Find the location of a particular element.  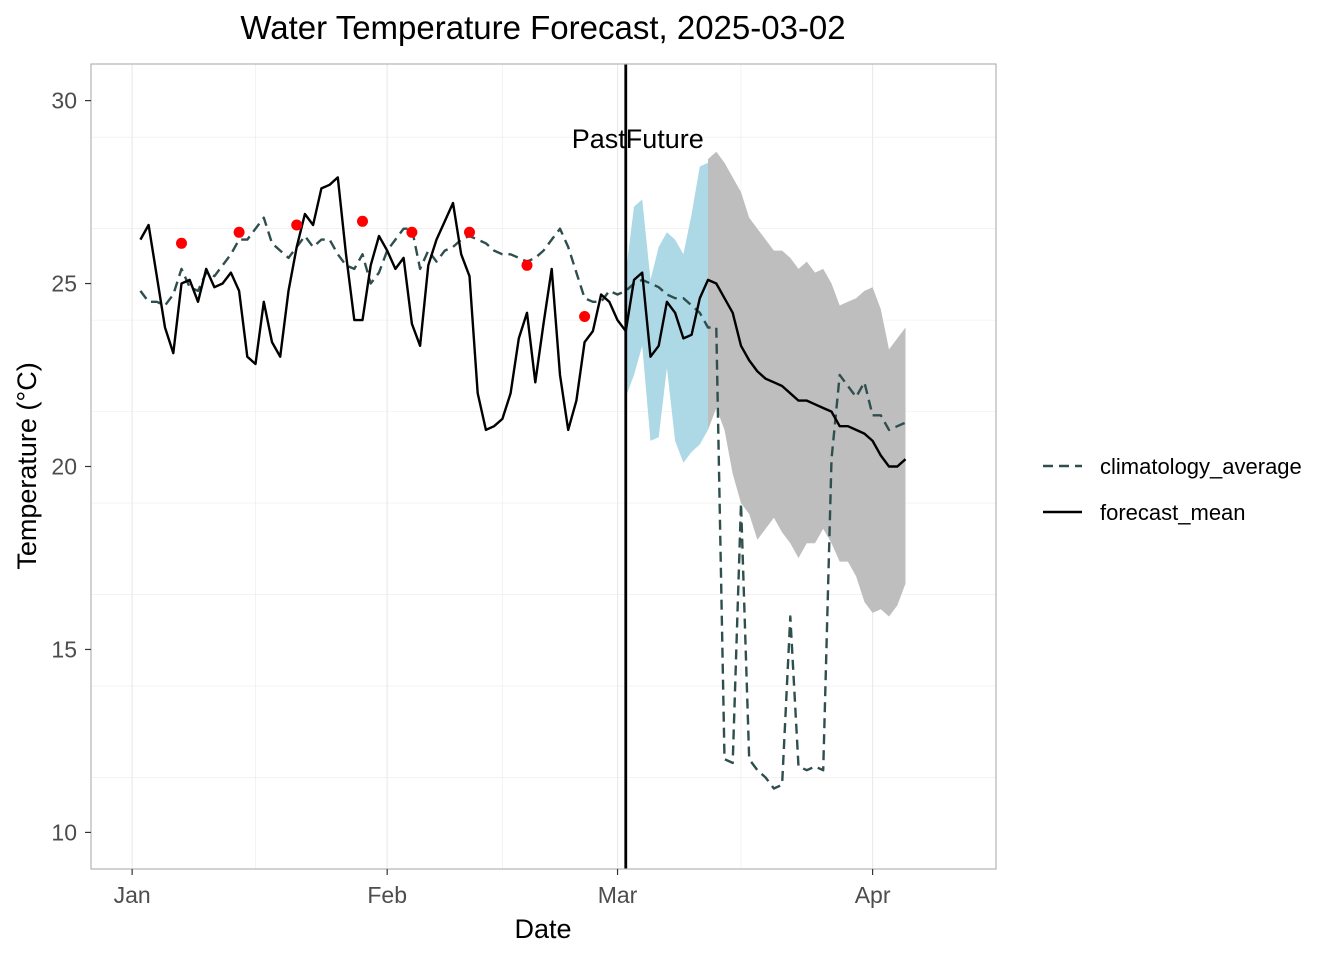

future-uncertainty-band is located at coordinates (807, 384).